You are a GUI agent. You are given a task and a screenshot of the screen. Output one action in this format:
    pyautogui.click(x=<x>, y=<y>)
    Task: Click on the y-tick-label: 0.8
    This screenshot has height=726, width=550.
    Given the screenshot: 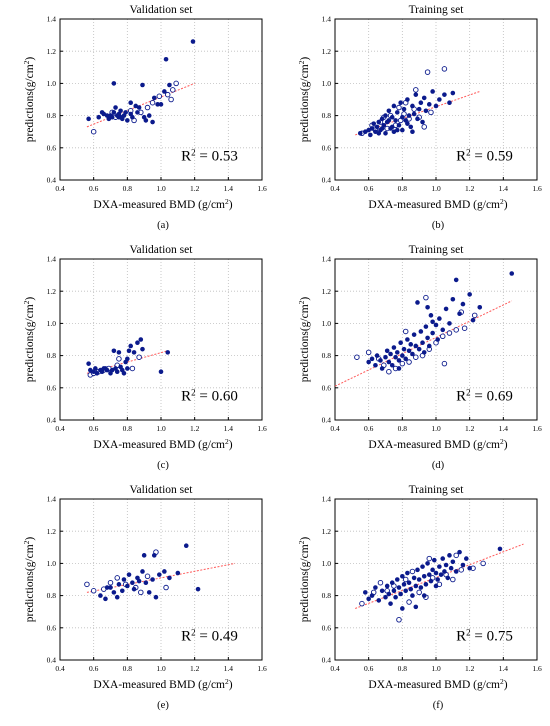 What is the action you would take?
    pyautogui.click(x=327, y=115)
    